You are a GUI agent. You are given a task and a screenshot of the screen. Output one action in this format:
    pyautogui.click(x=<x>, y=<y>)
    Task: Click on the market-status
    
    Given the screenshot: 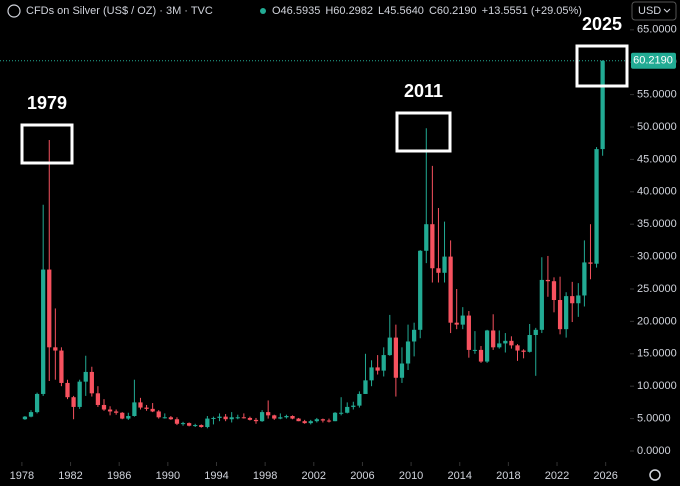 What is the action you would take?
    pyautogui.click(x=263, y=11)
    